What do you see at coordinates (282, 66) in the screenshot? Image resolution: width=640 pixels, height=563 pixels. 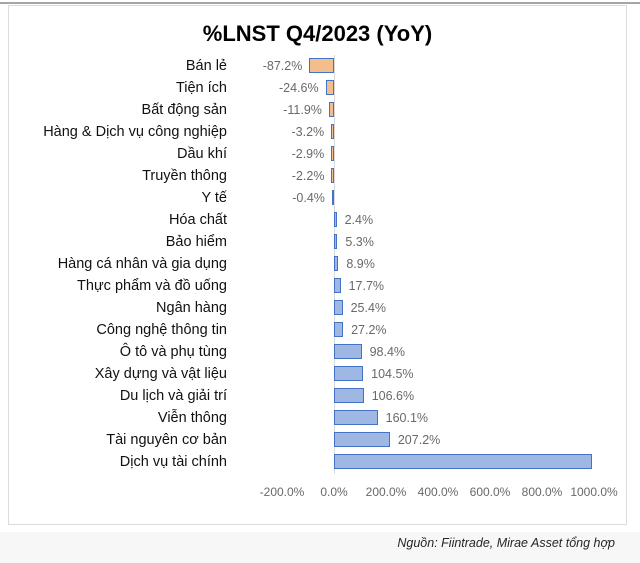 I see `data-label: -87.2%` at bounding box center [282, 66].